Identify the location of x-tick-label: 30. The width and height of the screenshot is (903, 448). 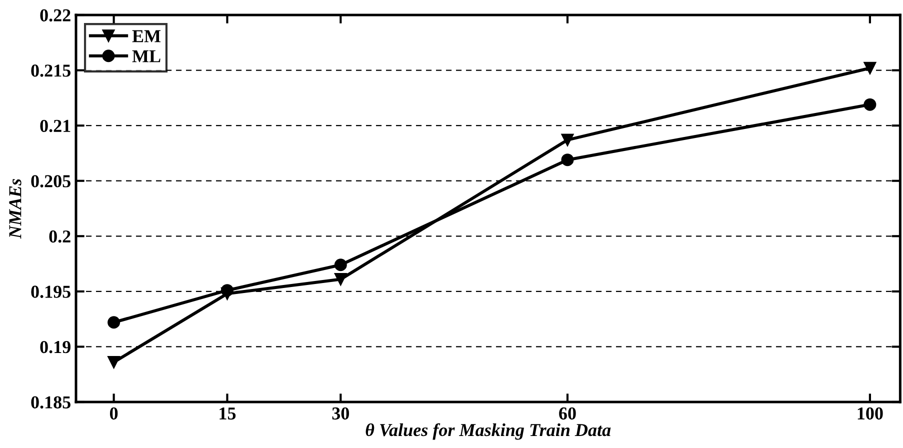
(340, 413).